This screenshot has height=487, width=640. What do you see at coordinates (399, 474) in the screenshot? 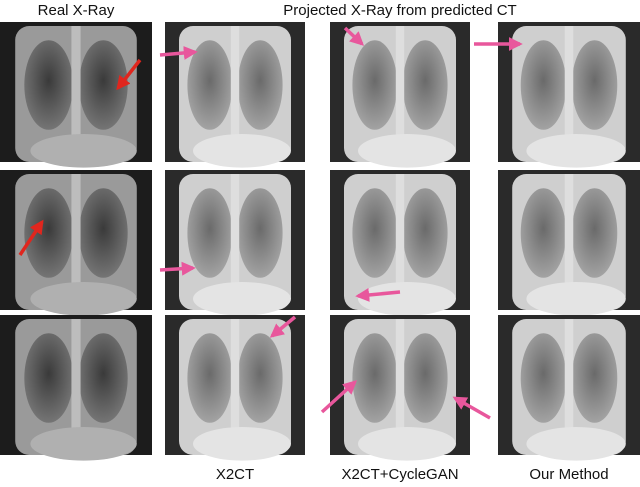
I see `column-label: X2CT+CycleGAN` at bounding box center [399, 474].